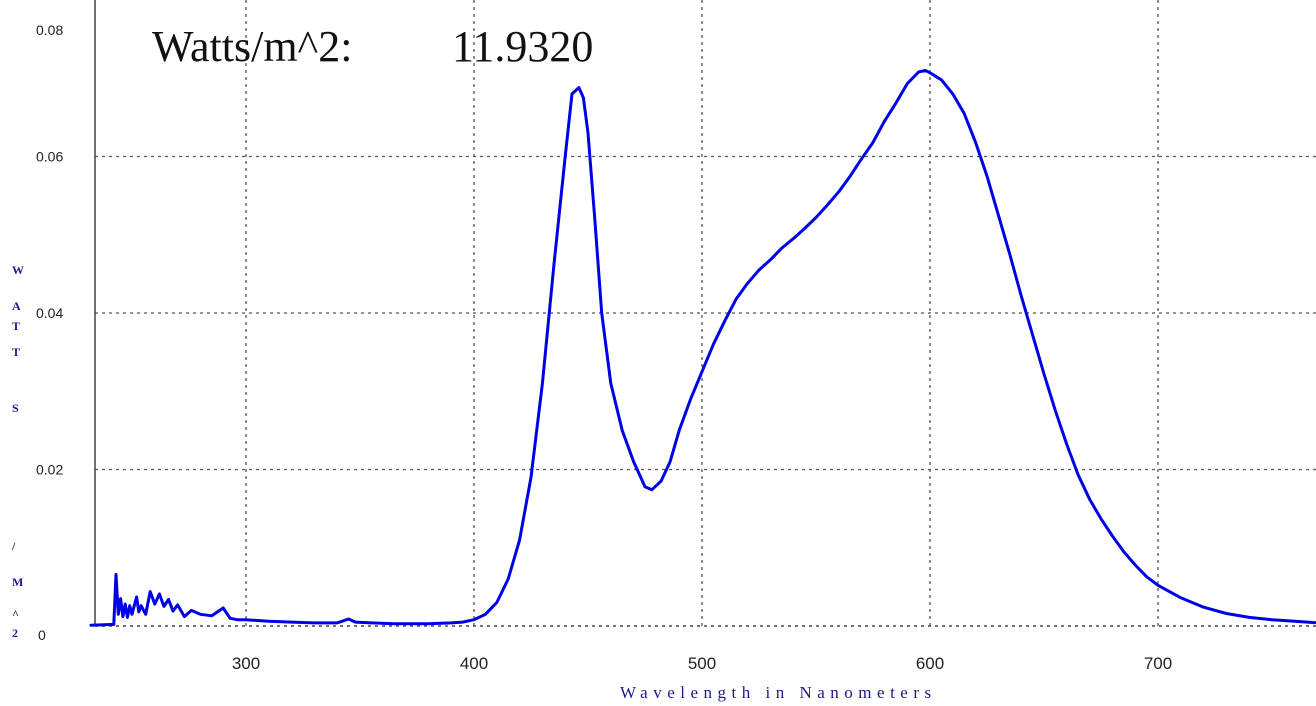 The width and height of the screenshot is (1316, 706). I want to click on x-tick-label: 600, so click(930, 663).